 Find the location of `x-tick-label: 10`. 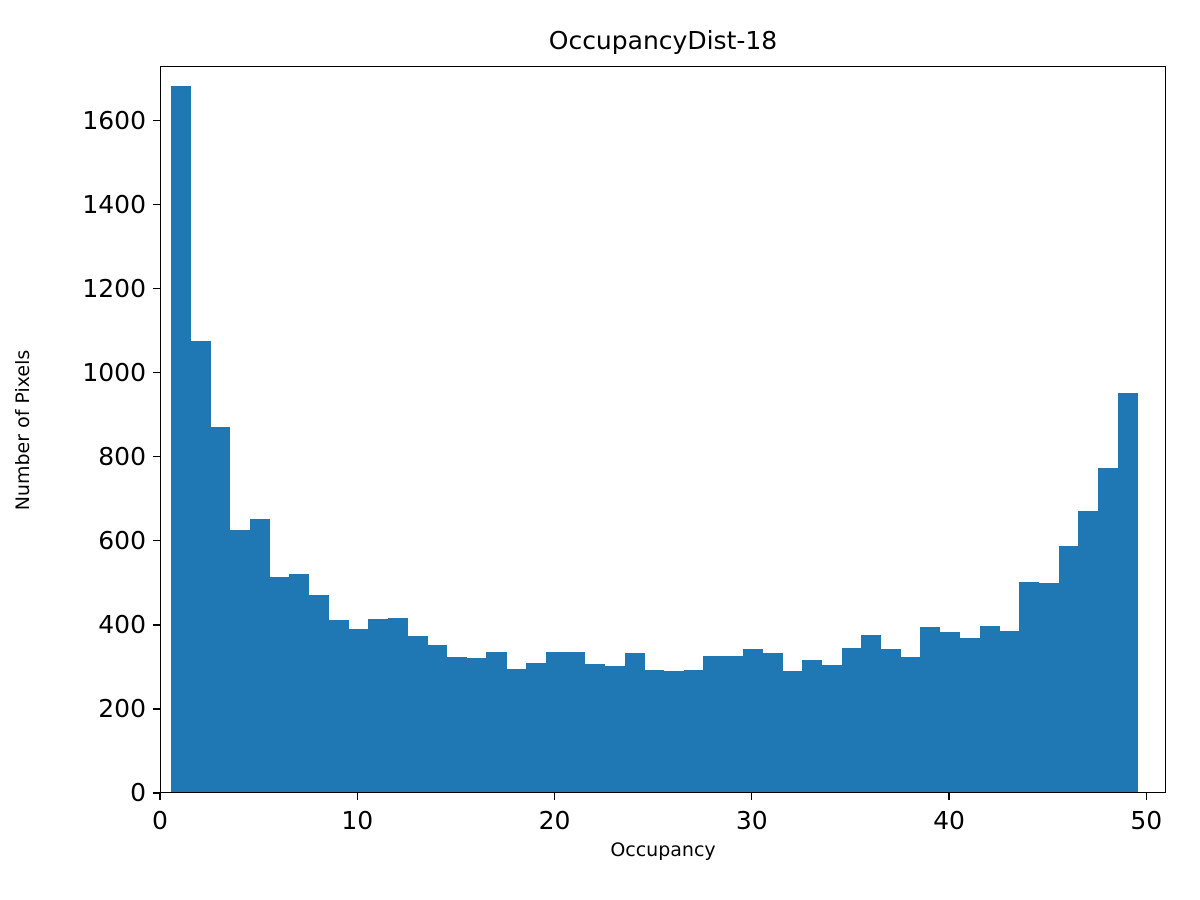

x-tick-label: 10 is located at coordinates (357, 820).